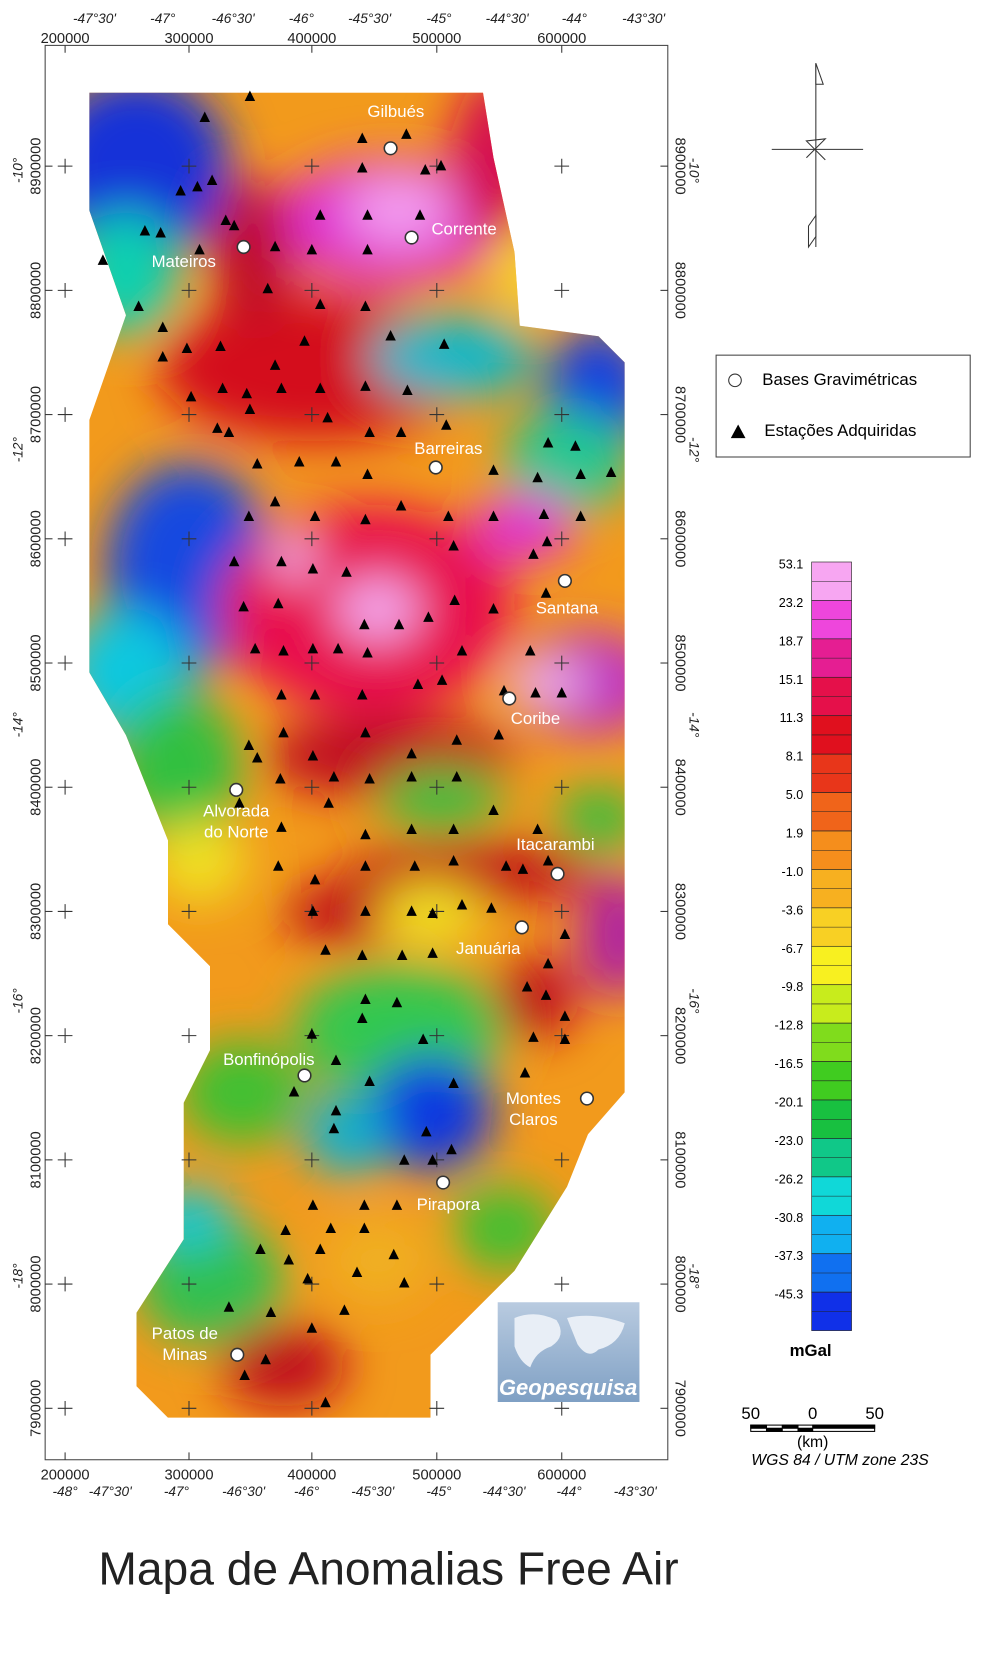 This screenshot has width=987, height=1670. I want to click on top-longitude: -45°, so click(439, 18).